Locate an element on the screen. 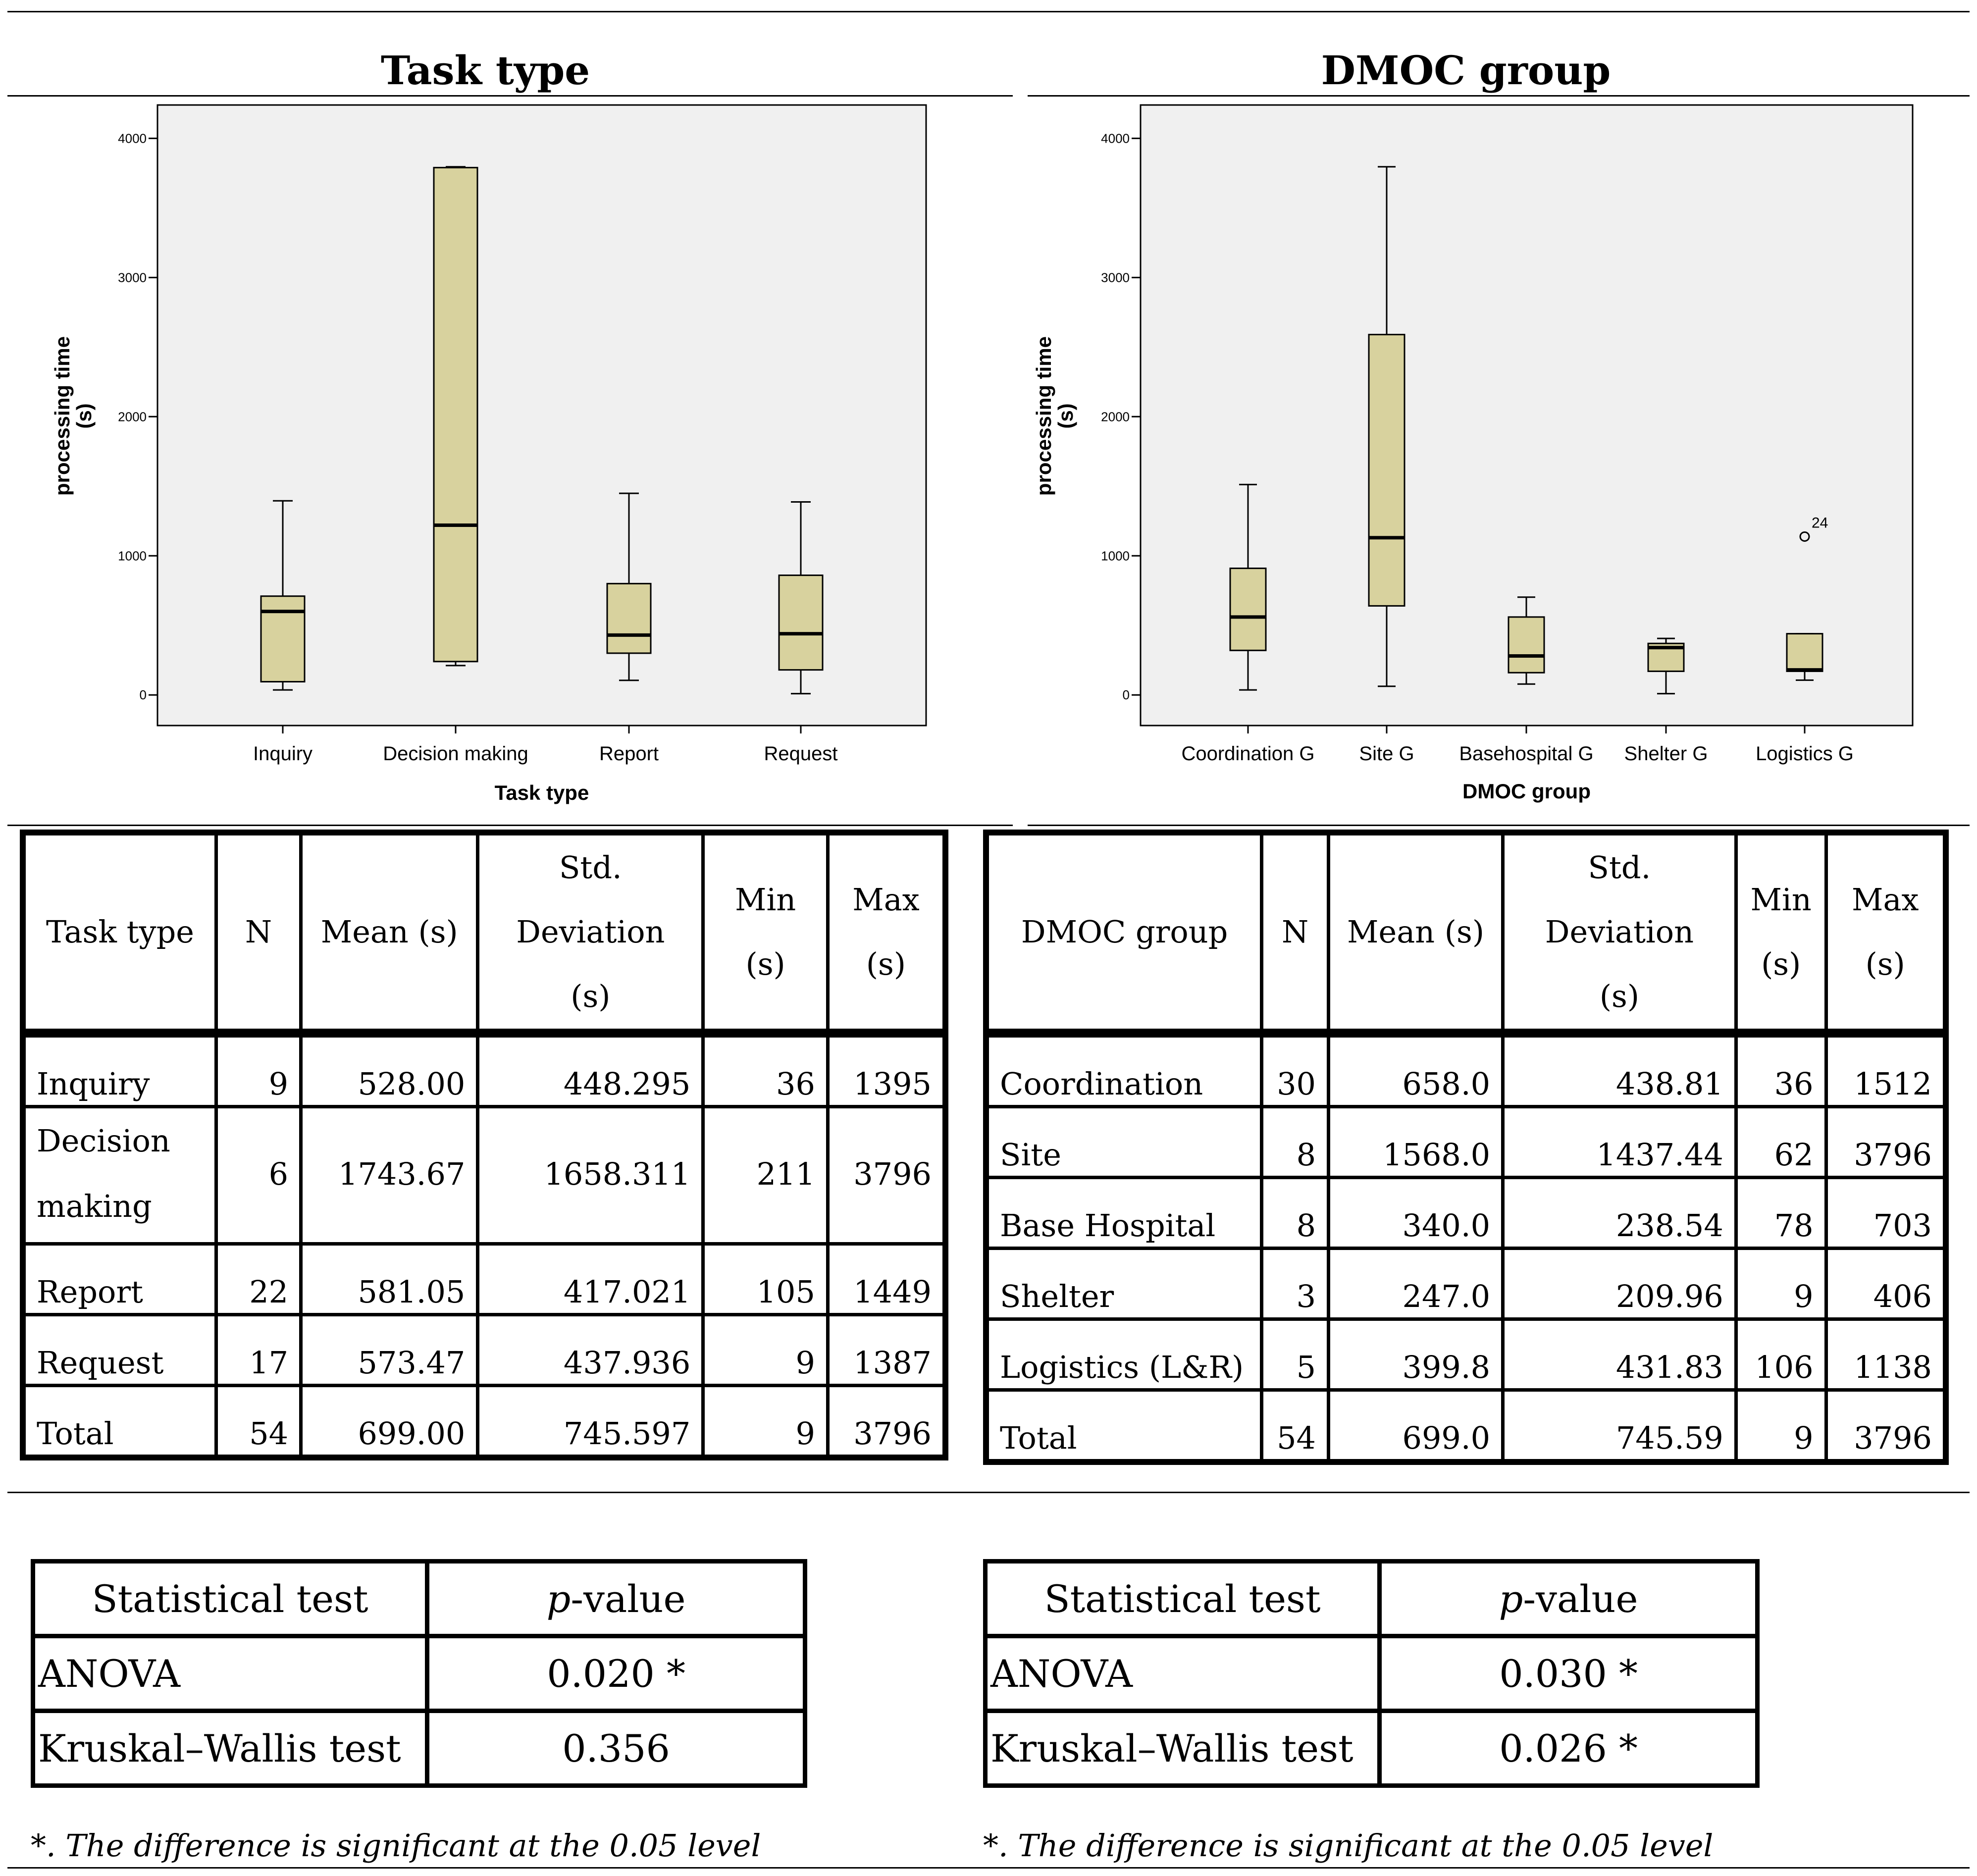  mid-rule-left is located at coordinates (510, 825).